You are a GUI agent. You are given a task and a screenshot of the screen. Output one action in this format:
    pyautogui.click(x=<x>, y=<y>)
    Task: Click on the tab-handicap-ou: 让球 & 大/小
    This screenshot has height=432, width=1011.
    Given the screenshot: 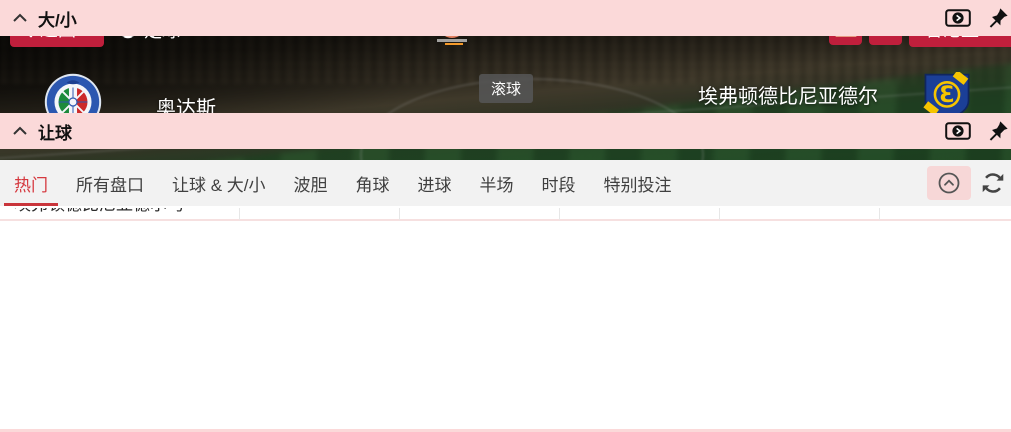 What is the action you would take?
    pyautogui.click(x=219, y=185)
    